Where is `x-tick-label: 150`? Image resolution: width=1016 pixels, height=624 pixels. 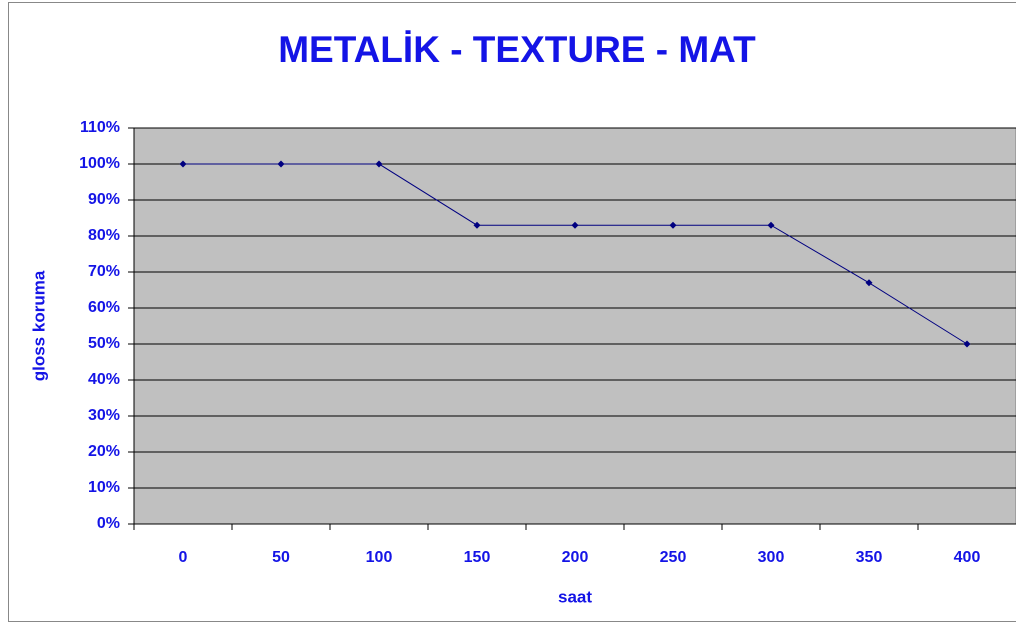 x-tick-label: 150 is located at coordinates (477, 557).